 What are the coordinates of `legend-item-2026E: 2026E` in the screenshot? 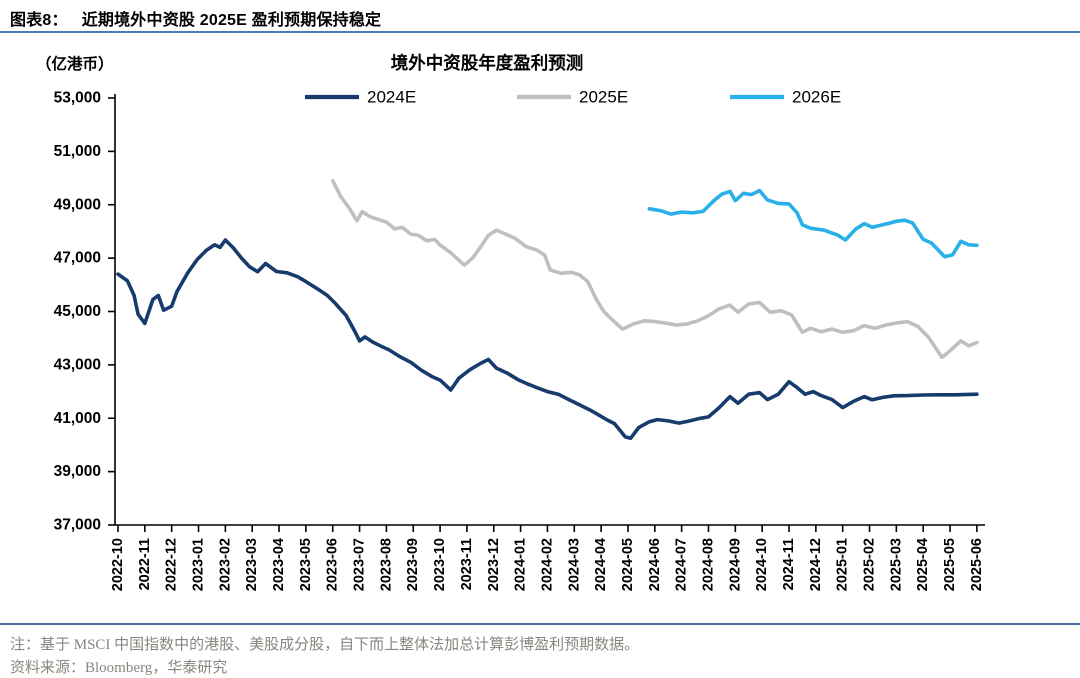 It's located at (785, 97).